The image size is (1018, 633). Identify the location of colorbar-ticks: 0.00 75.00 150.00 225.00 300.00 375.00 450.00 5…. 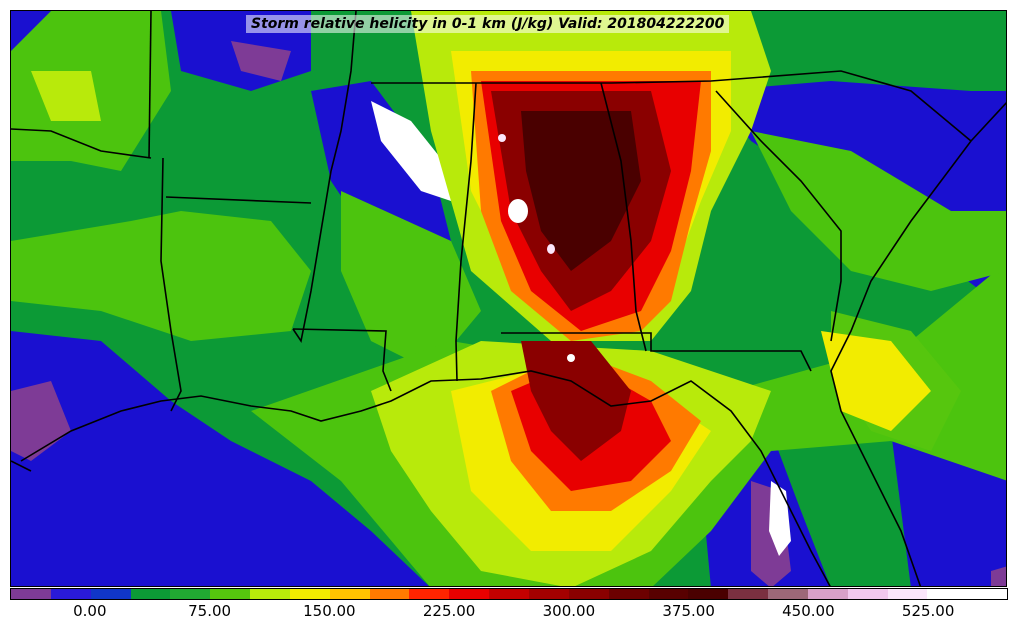
(509, 613).